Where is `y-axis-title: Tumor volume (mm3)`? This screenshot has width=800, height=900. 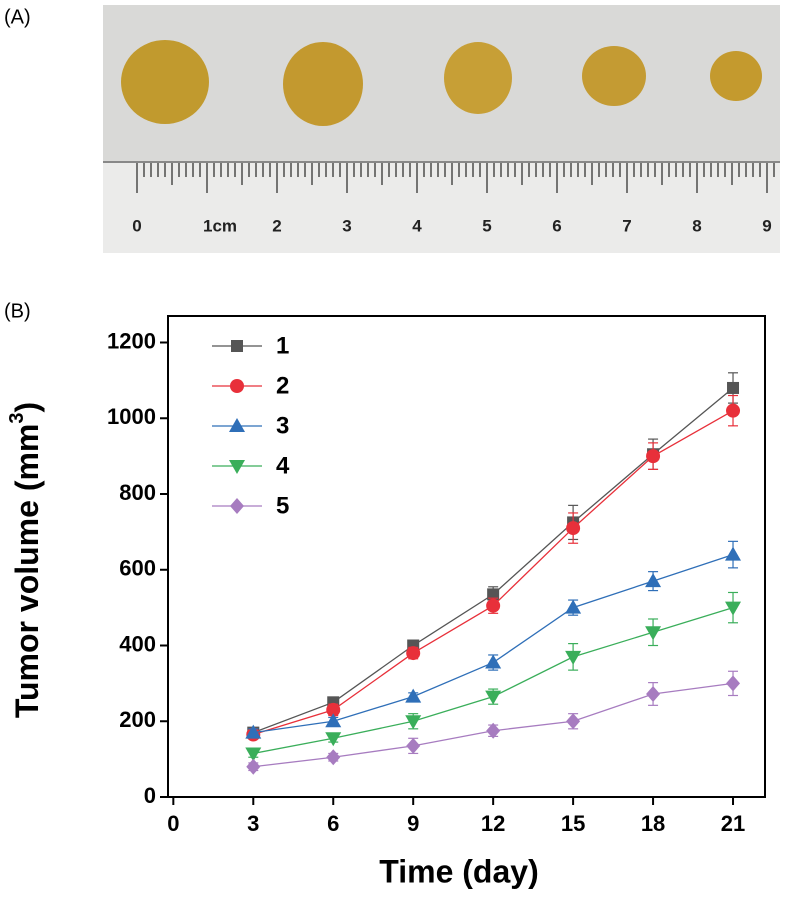 y-axis-title: Tumor volume (mm3) is located at coordinates (25, 560).